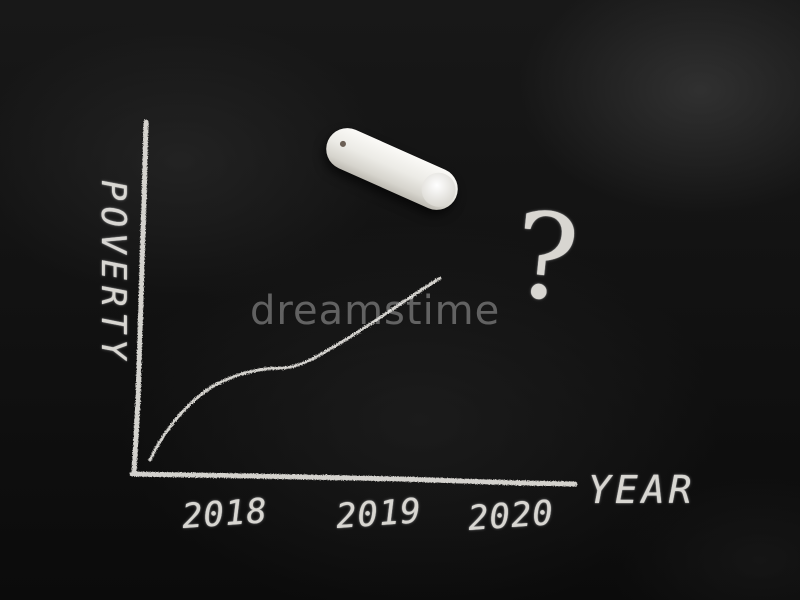  Describe the element at coordinates (642, 490) in the screenshot. I see `x-axis-label: YEAR` at that location.